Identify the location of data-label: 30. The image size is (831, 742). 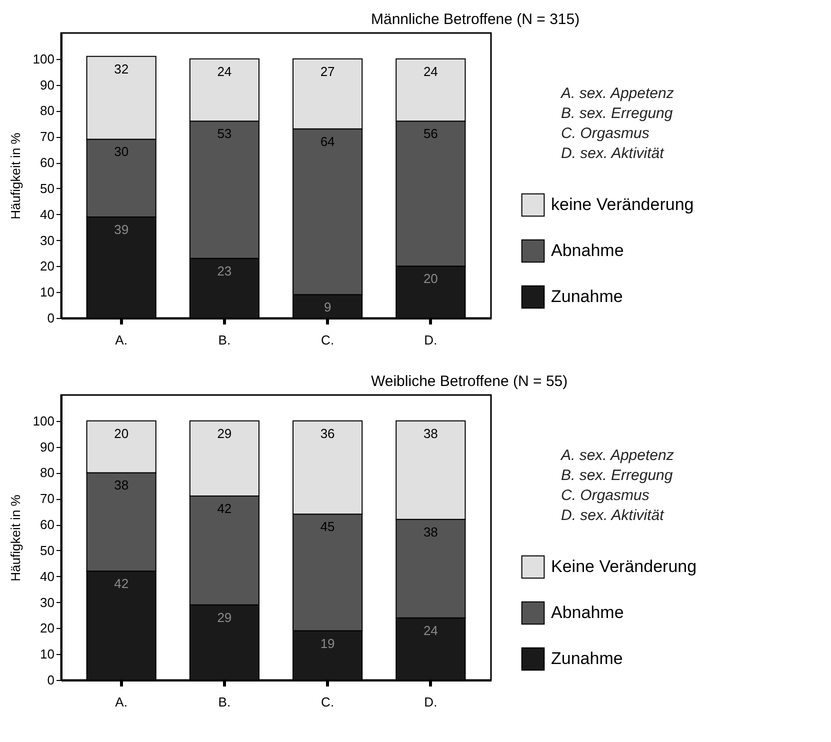
(121, 152).